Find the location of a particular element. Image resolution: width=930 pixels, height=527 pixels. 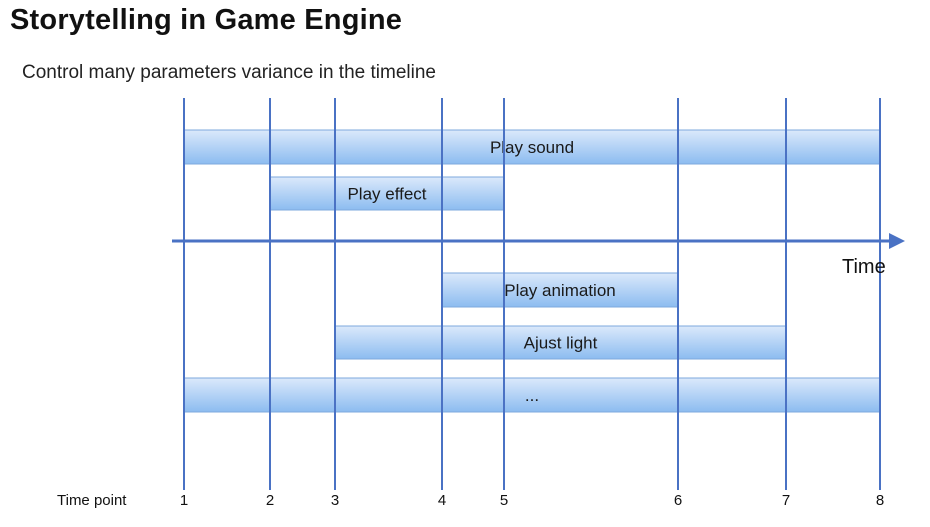

track-label: Play sound is located at coordinates (532, 147).